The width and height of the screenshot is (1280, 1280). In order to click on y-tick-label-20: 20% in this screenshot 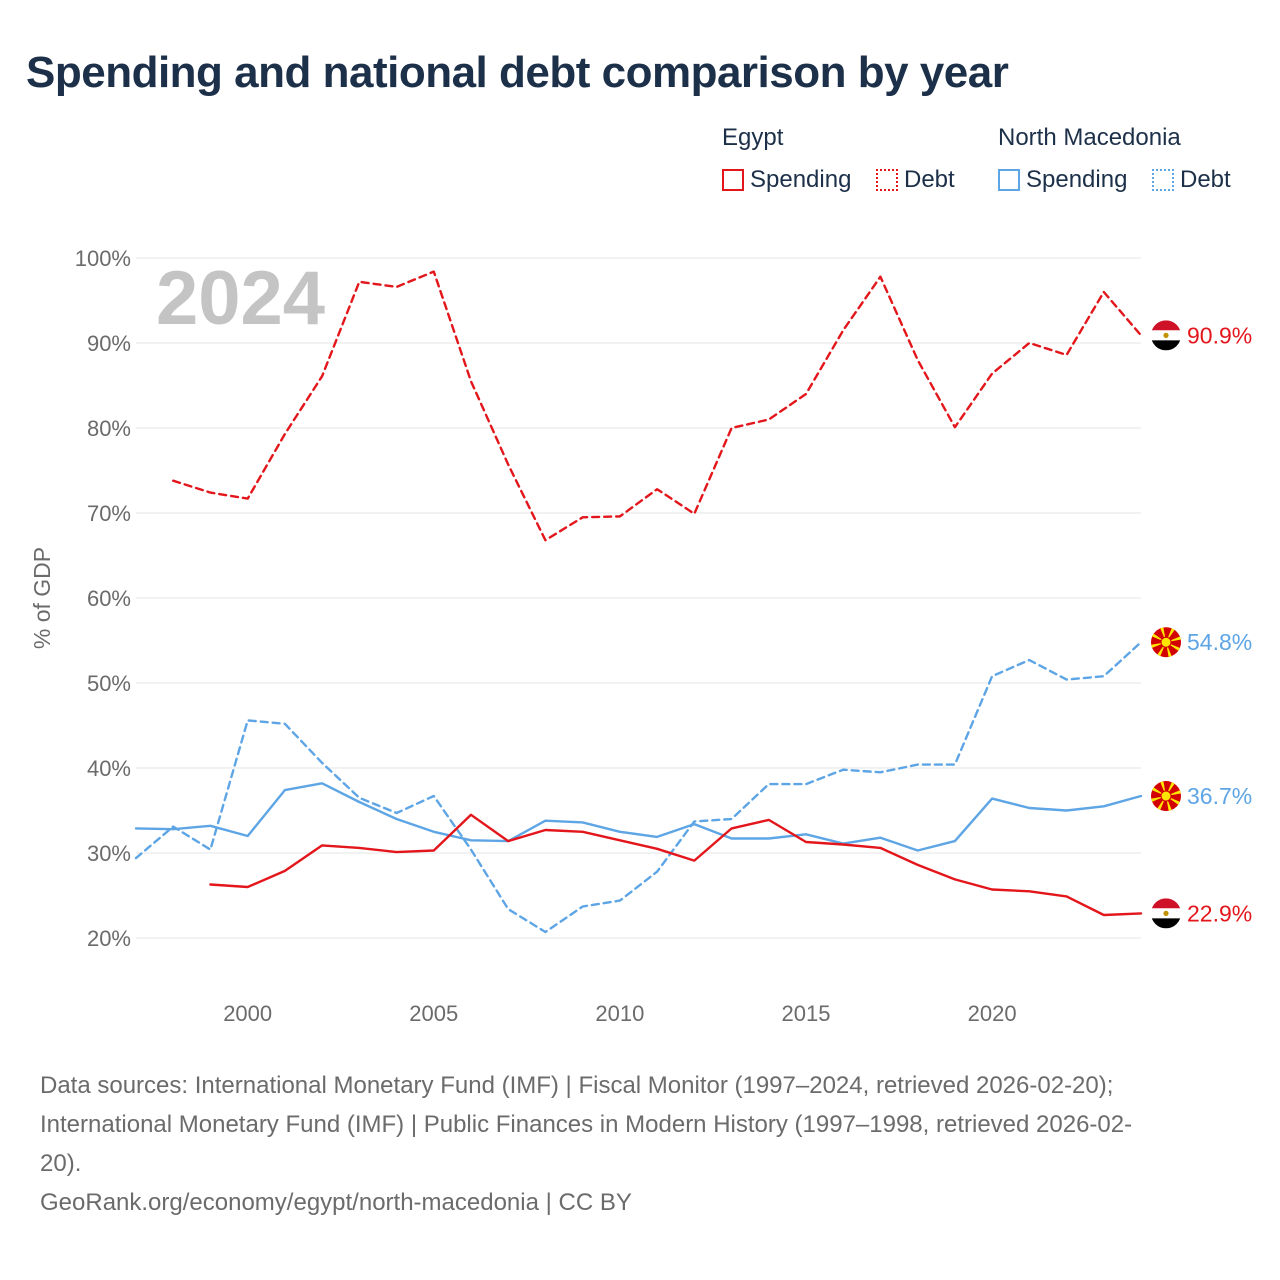, I will do `click(109, 938)`.